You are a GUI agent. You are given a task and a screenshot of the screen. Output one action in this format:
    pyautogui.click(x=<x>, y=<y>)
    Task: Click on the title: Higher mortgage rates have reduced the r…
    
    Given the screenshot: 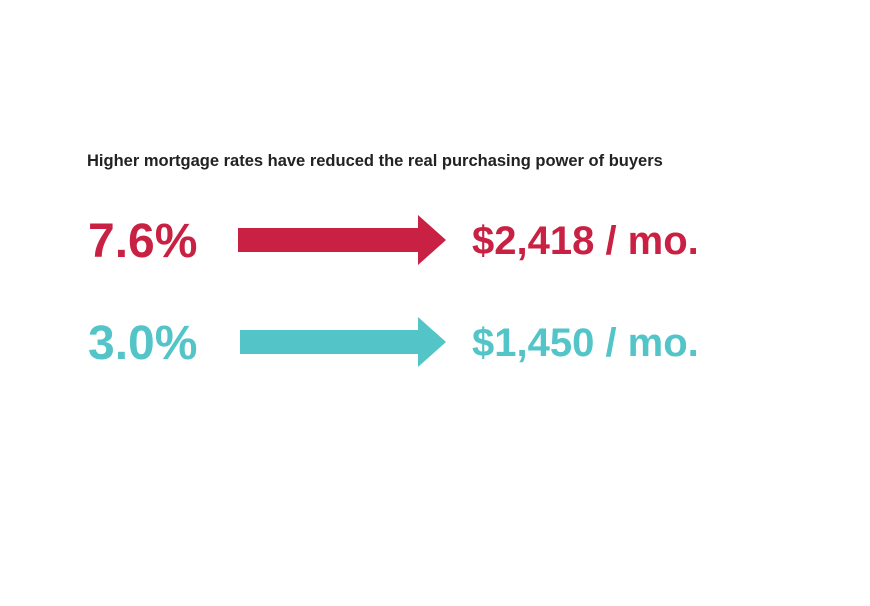 What is the action you would take?
    pyautogui.click(x=375, y=161)
    